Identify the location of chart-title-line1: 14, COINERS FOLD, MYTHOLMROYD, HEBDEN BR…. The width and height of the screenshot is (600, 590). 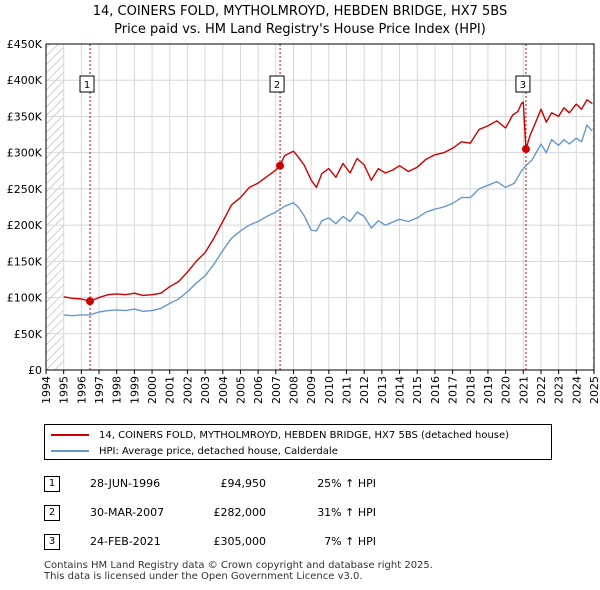
(300, 11).